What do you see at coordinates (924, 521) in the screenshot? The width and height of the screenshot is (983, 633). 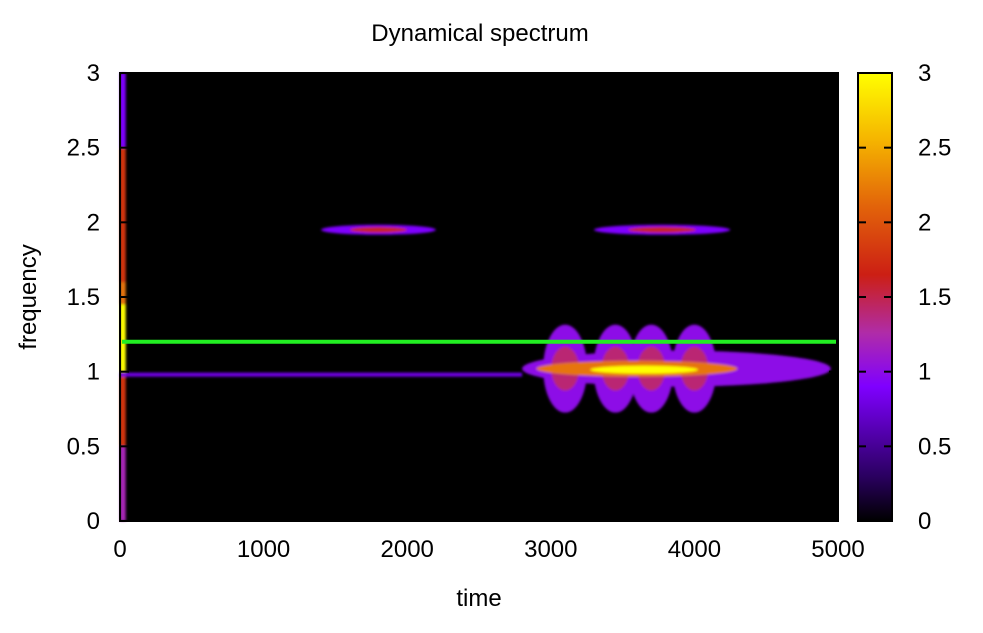 I see `colorbar-tick-label: 0` at bounding box center [924, 521].